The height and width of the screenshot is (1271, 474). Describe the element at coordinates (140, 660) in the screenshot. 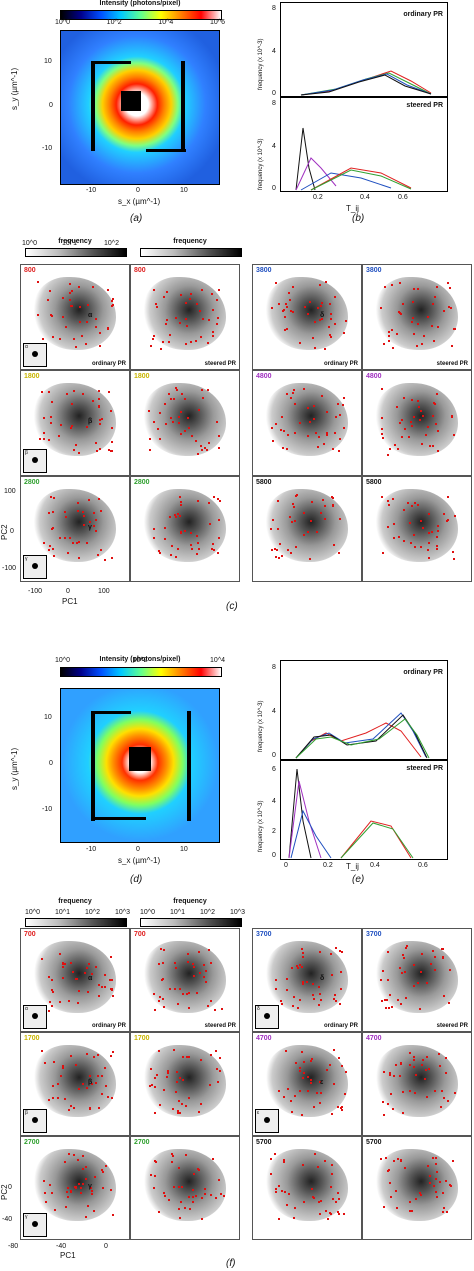

I see `d-colorbar-ticks: 10^0 10^2 10^4` at that location.